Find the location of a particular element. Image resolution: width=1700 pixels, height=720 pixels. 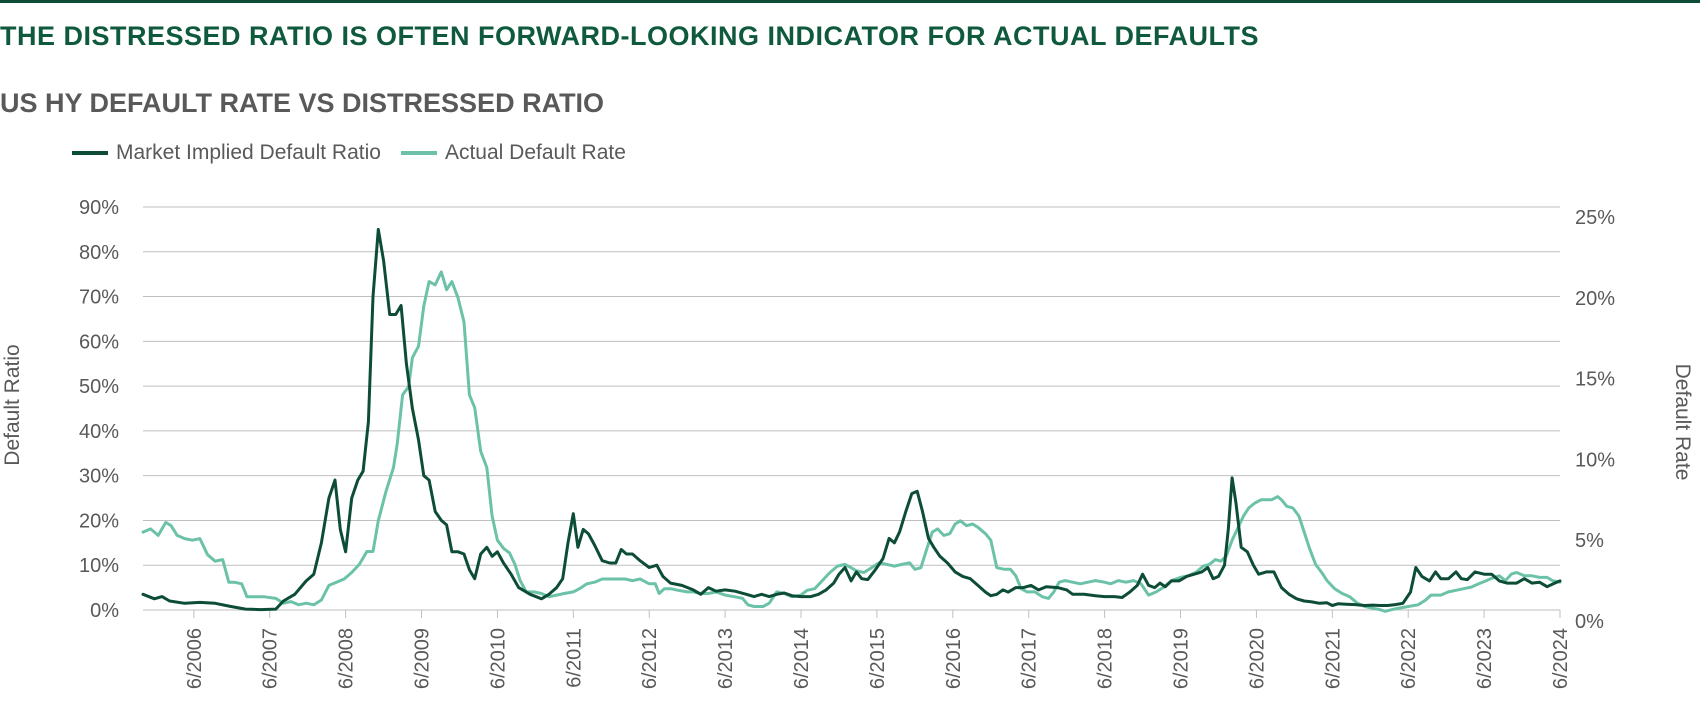

y-right-tick-label: 20% is located at coordinates (1595, 299).